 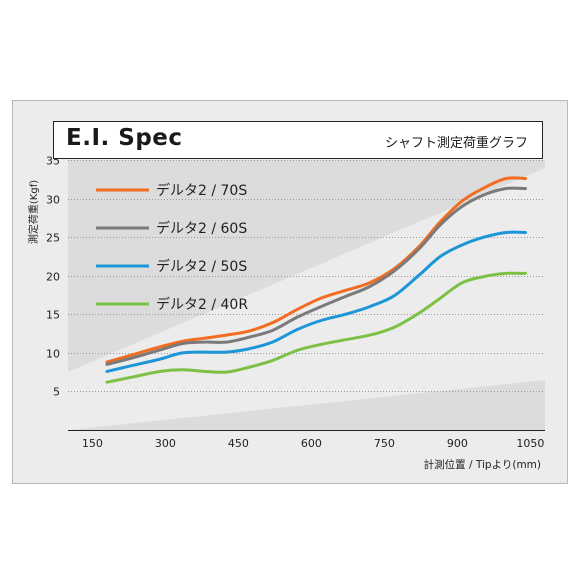 I want to click on y-axis-label: 測定荷重(Kgf), so click(x=33, y=212).